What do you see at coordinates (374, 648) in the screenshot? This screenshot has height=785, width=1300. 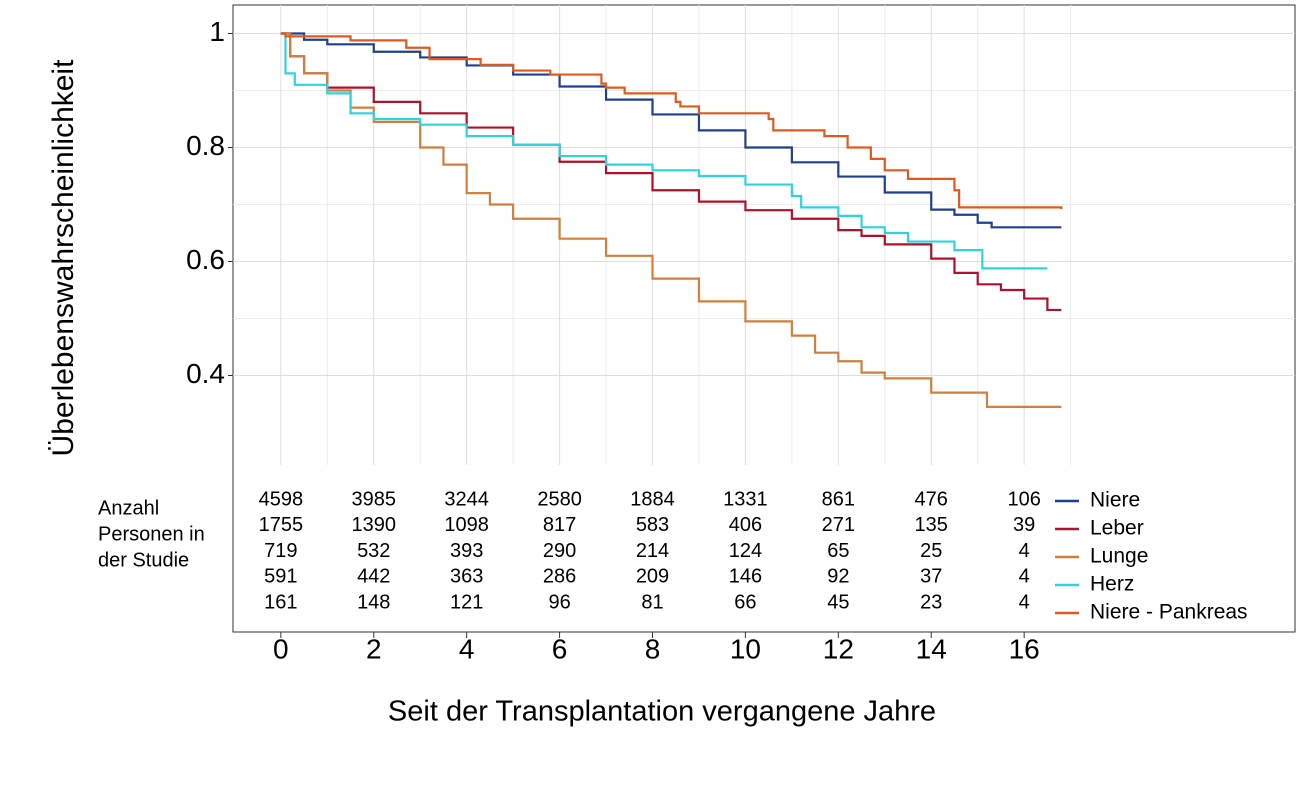 I see `x-tick-label: 2` at bounding box center [374, 648].